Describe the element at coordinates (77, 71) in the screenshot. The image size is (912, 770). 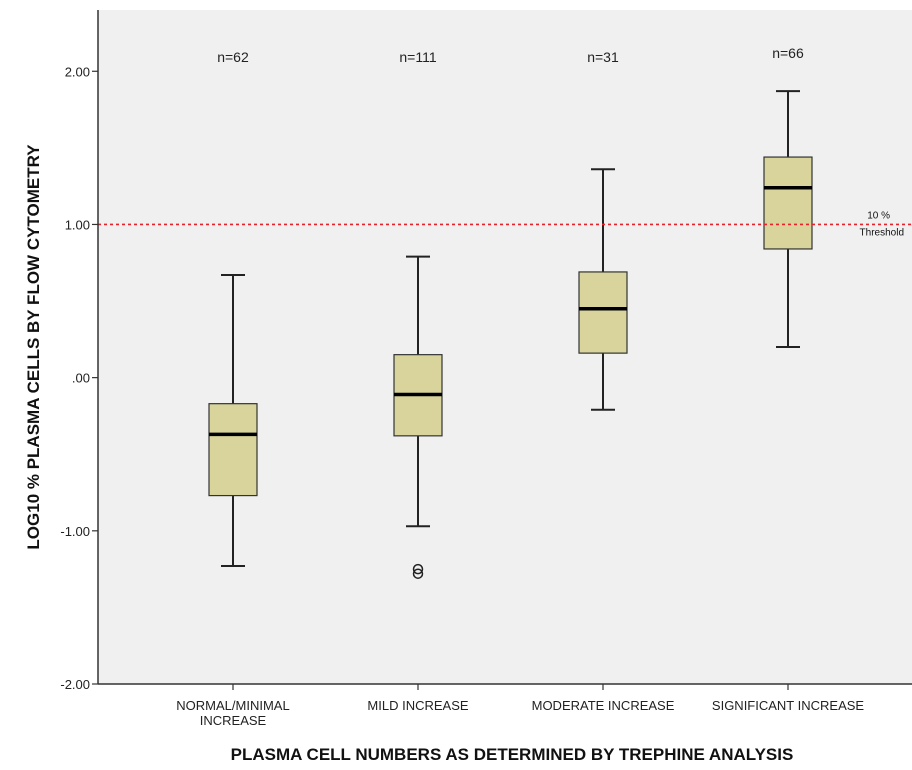
I see `y-tick-label: 2.00` at that location.